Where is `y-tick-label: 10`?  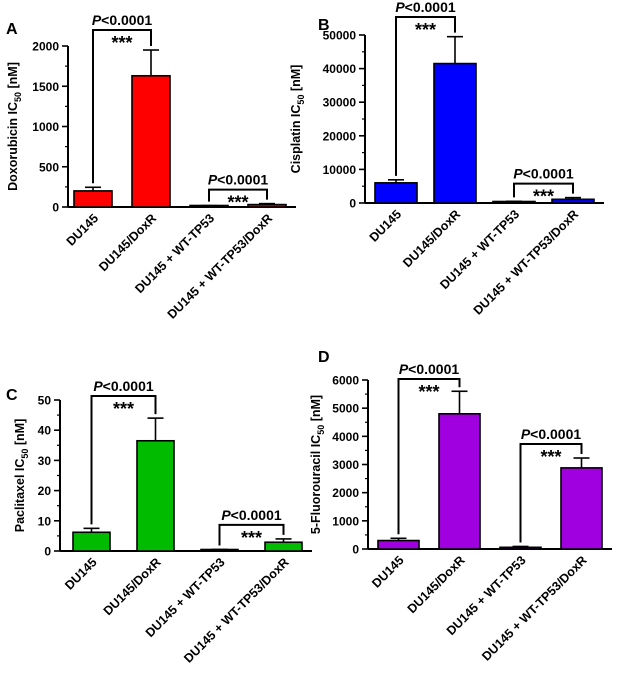
y-tick-label: 10 is located at coordinates (45, 521).